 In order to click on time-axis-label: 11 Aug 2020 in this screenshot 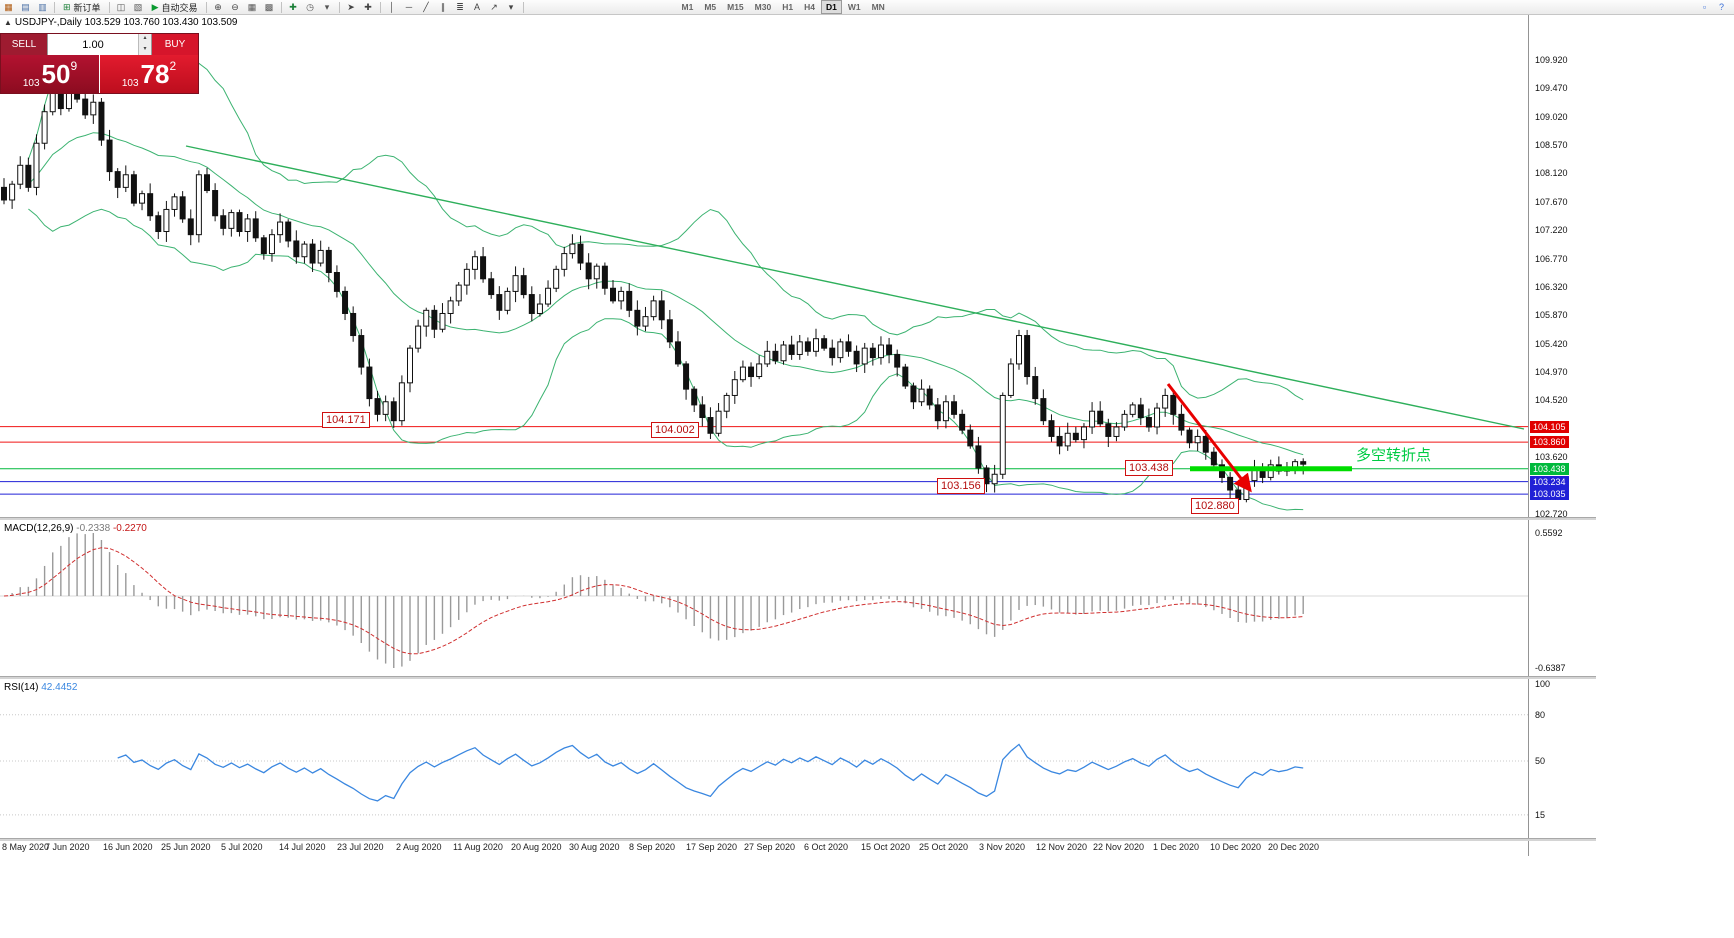, I will do `click(478, 847)`.